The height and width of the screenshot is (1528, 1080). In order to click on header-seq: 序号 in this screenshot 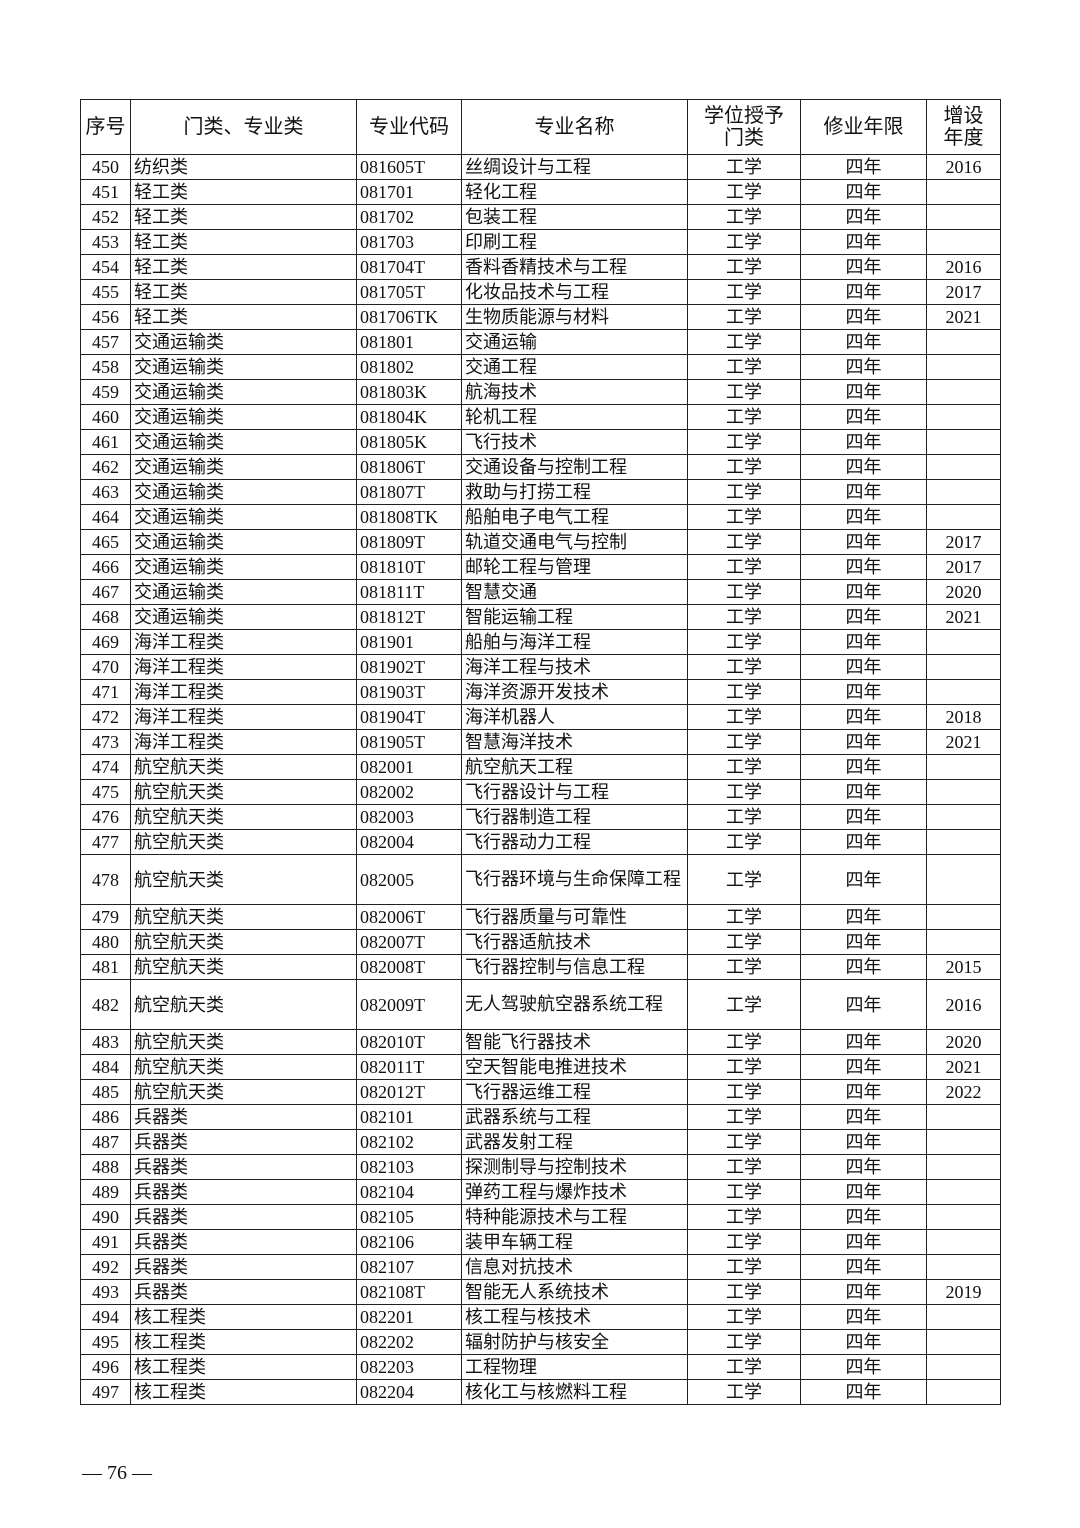, I will do `click(105, 127)`.